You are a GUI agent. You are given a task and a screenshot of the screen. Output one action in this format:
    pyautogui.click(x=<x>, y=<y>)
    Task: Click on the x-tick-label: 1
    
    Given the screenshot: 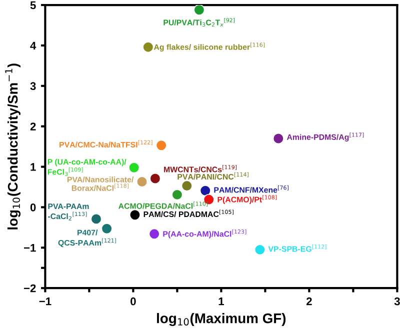 What is the action you would take?
    pyautogui.click(x=221, y=302)
    